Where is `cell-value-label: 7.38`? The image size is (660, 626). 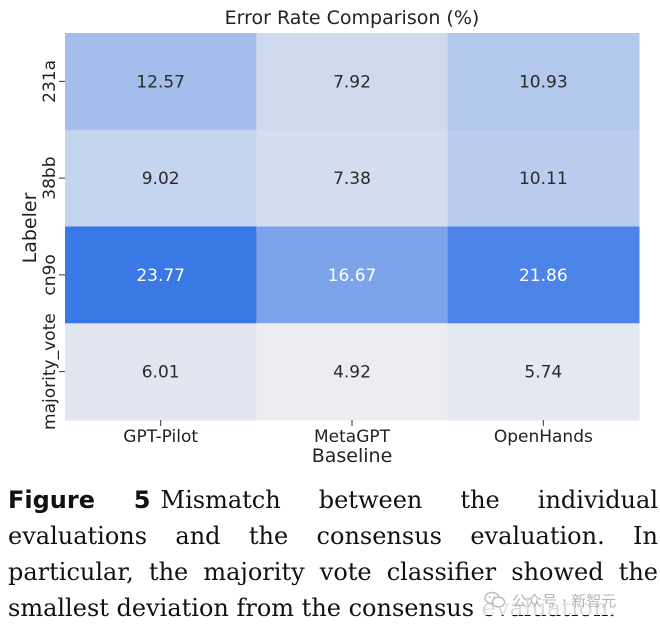 cell-value-label: 7.38 is located at coordinates (352, 179).